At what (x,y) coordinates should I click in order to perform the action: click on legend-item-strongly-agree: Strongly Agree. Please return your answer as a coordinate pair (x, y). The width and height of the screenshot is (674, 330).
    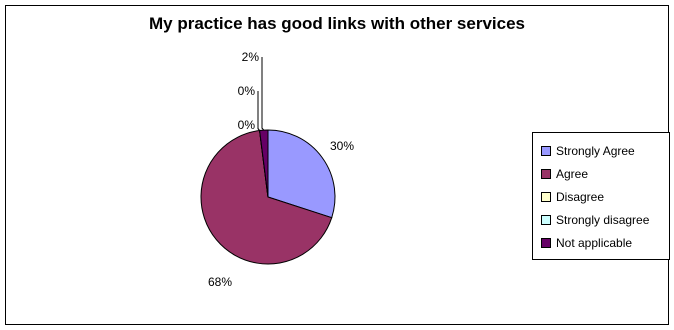
    Looking at the image, I should click on (588, 151).